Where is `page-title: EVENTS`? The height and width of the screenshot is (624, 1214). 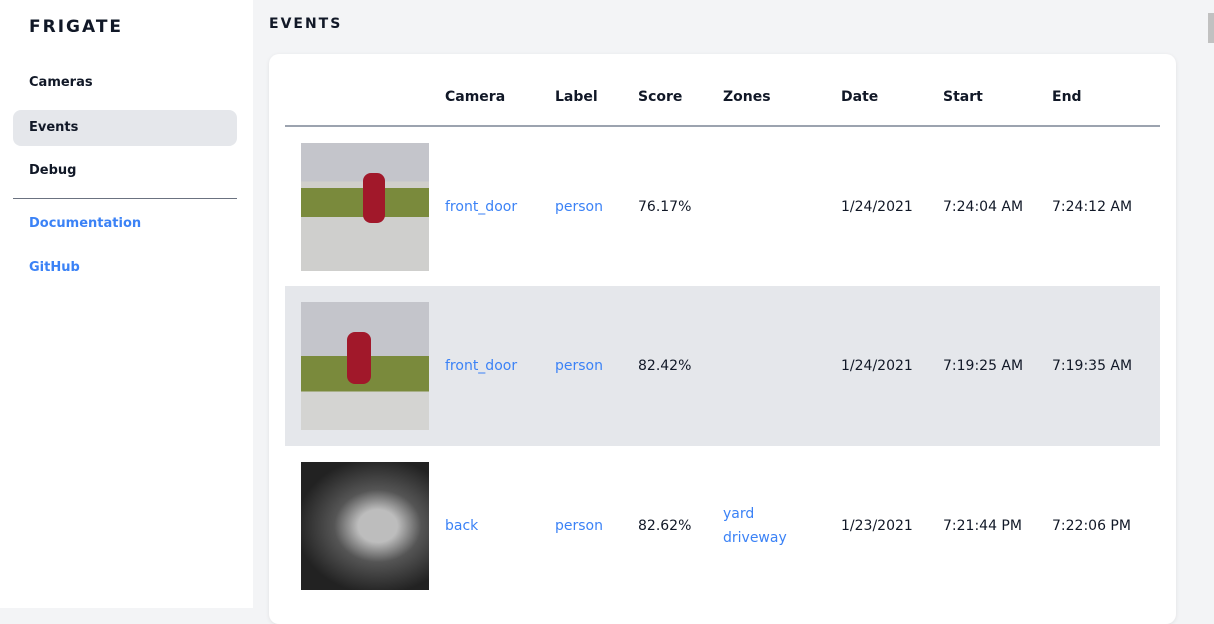
page-title: EVENTS is located at coordinates (306, 24).